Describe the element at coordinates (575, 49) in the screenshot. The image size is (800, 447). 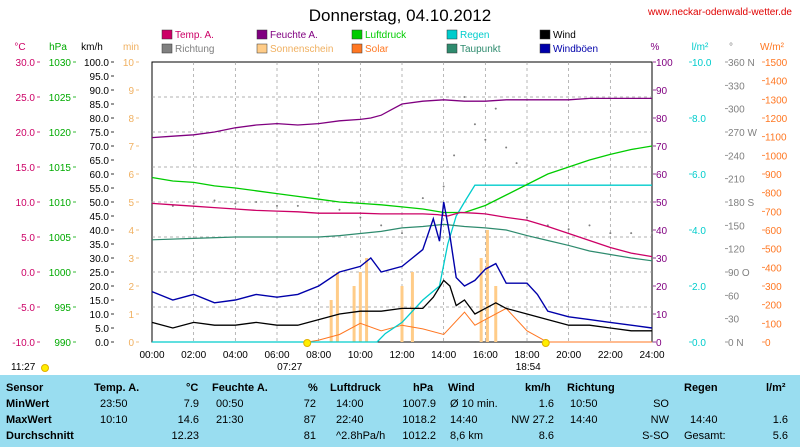
I see `legend-label-9: Windböen` at that location.